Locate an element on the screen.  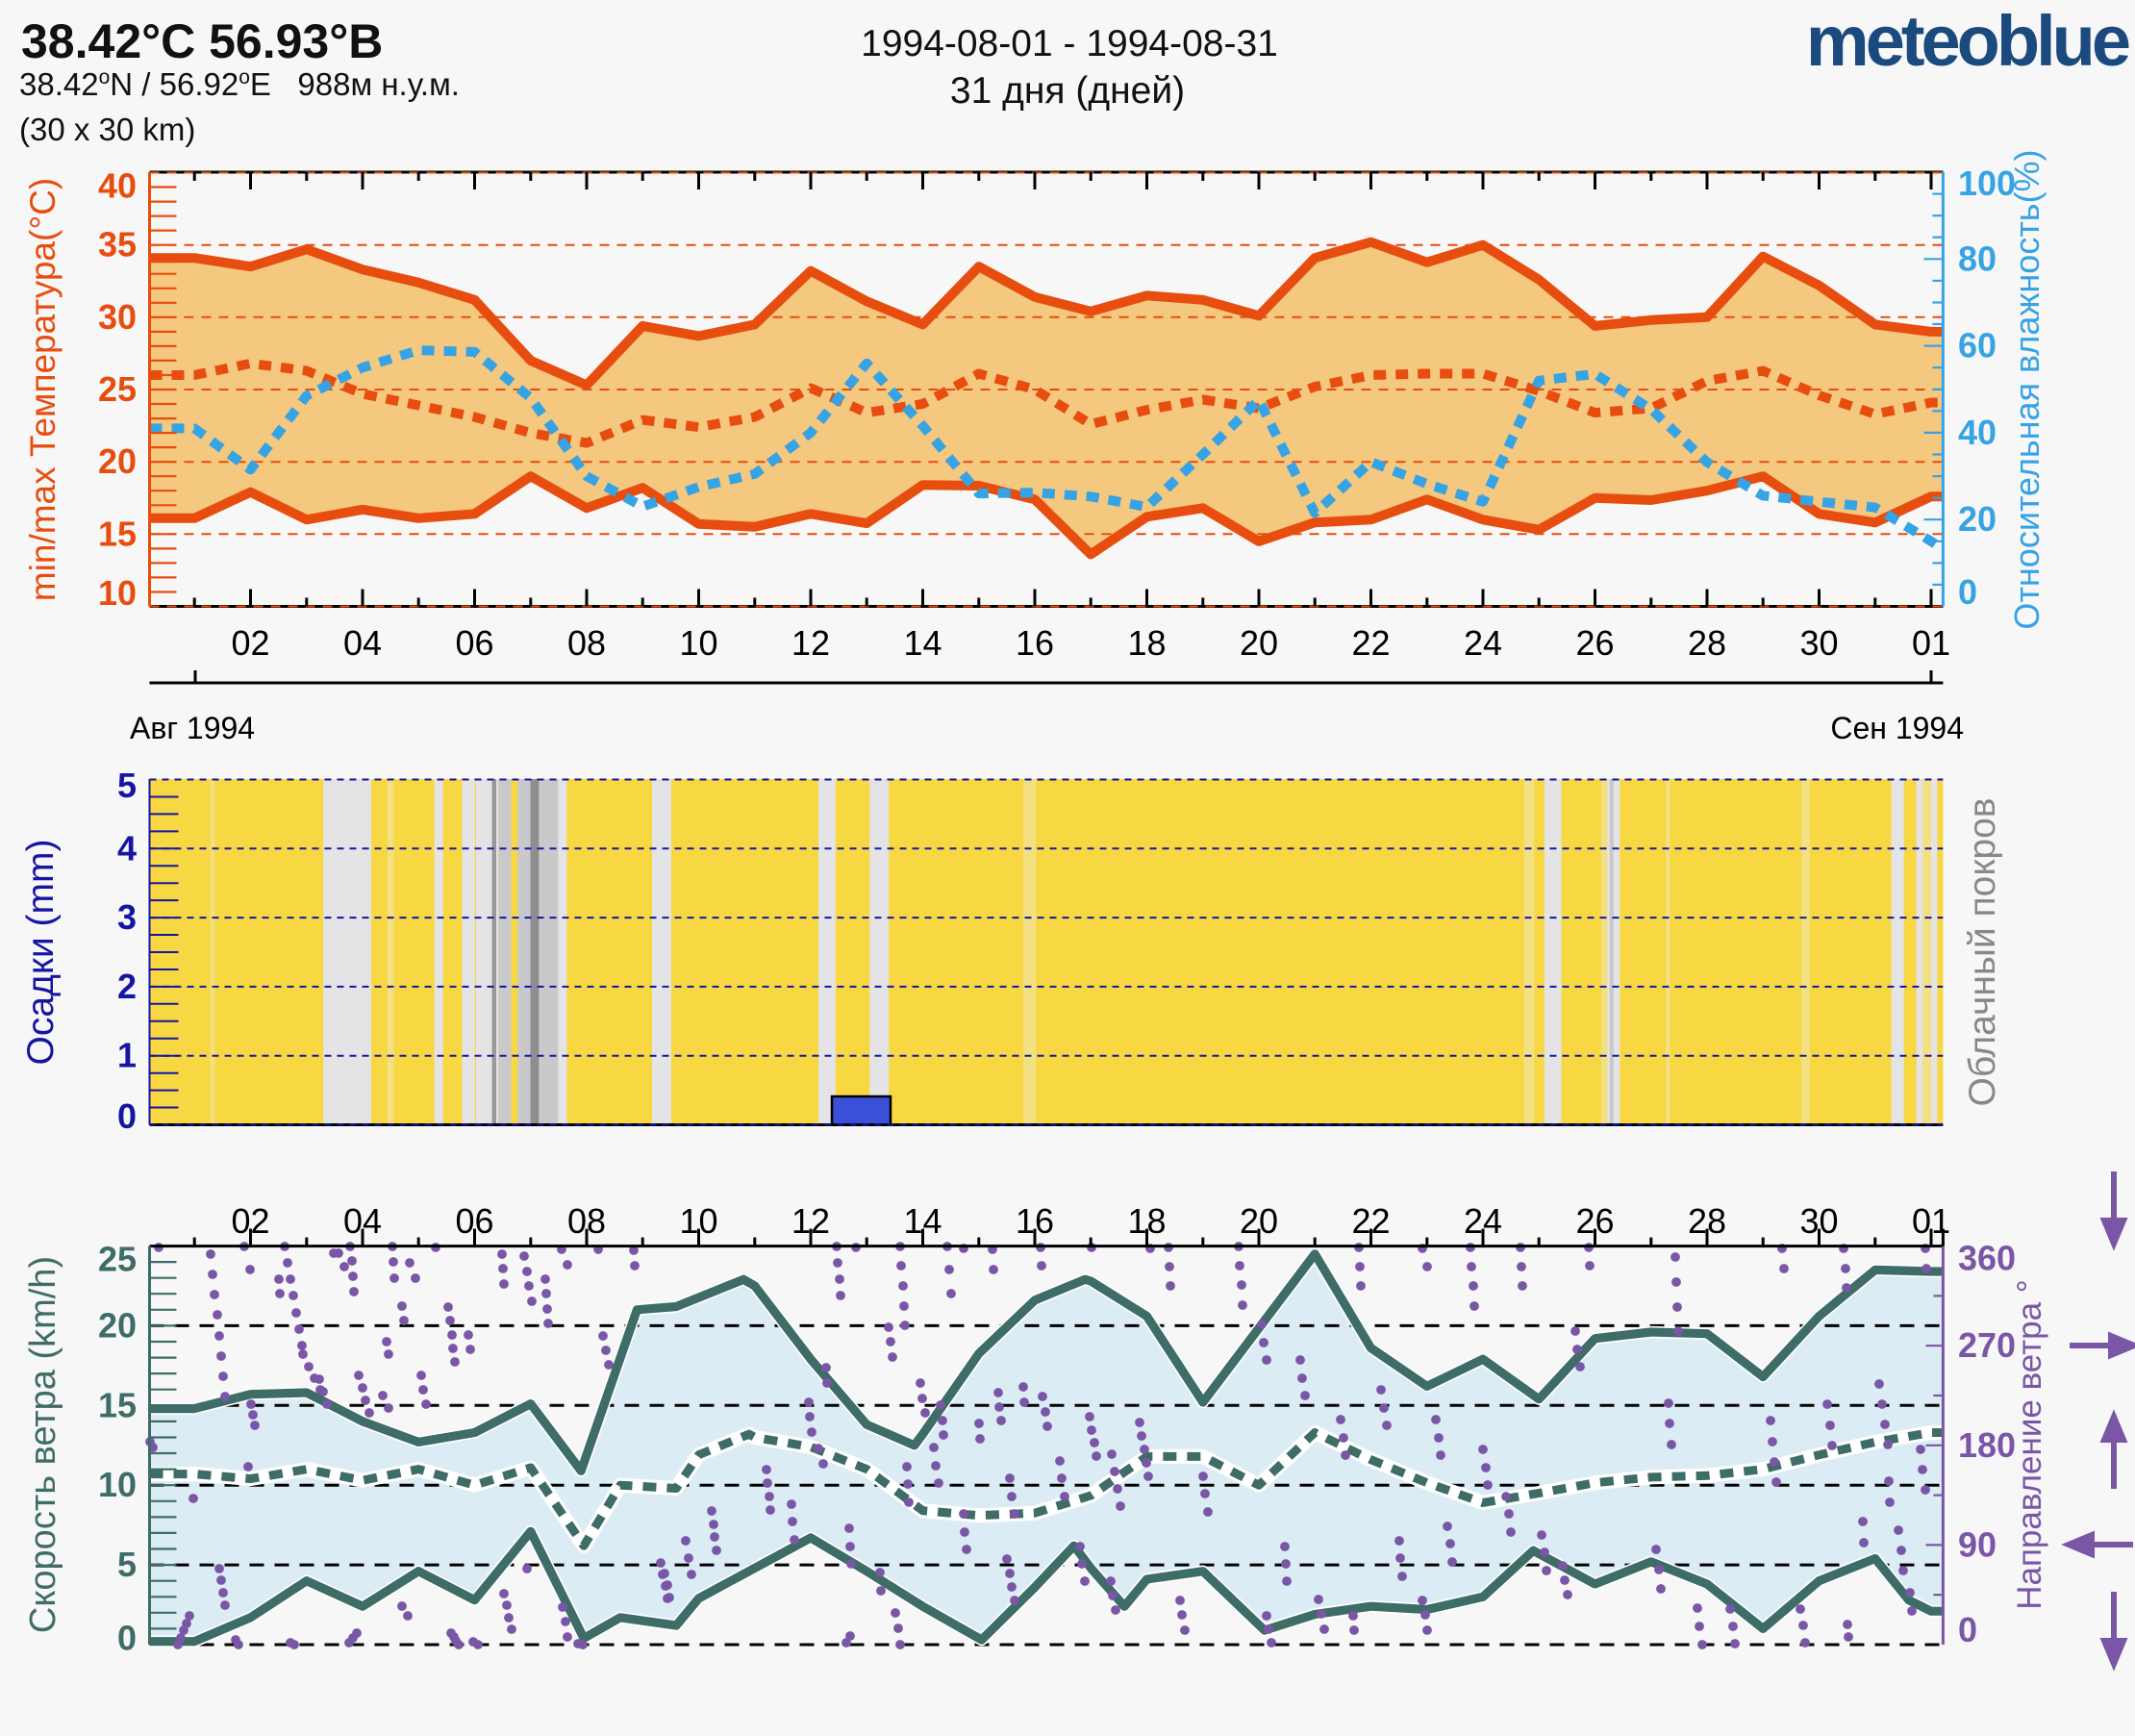
svg-text: 18 is located at coordinates (1146, 643).